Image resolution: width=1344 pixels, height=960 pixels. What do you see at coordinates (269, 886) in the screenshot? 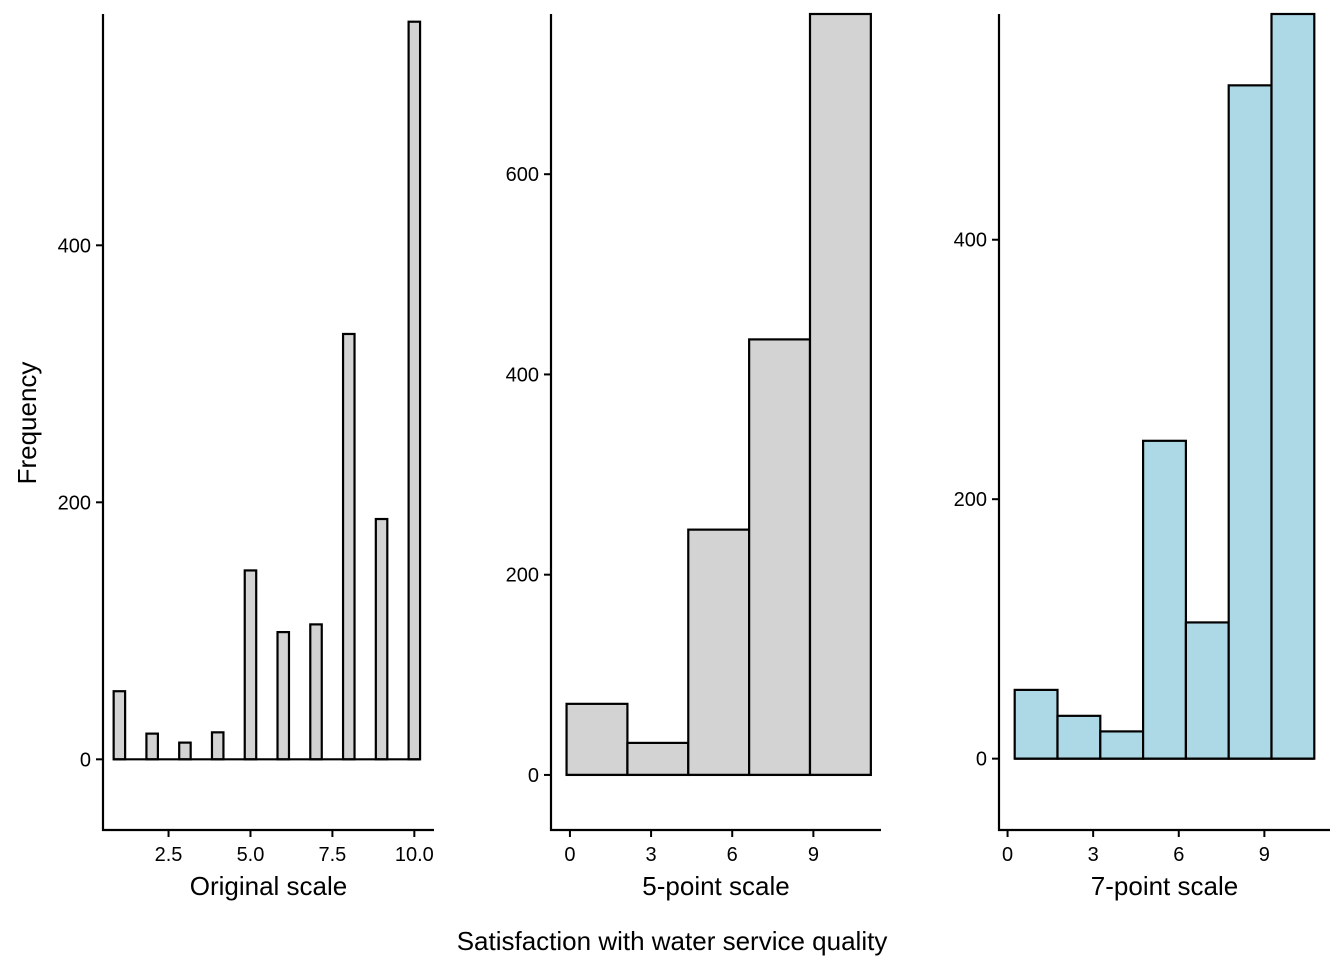
I see `panel-xlabel: Original scale` at bounding box center [269, 886].